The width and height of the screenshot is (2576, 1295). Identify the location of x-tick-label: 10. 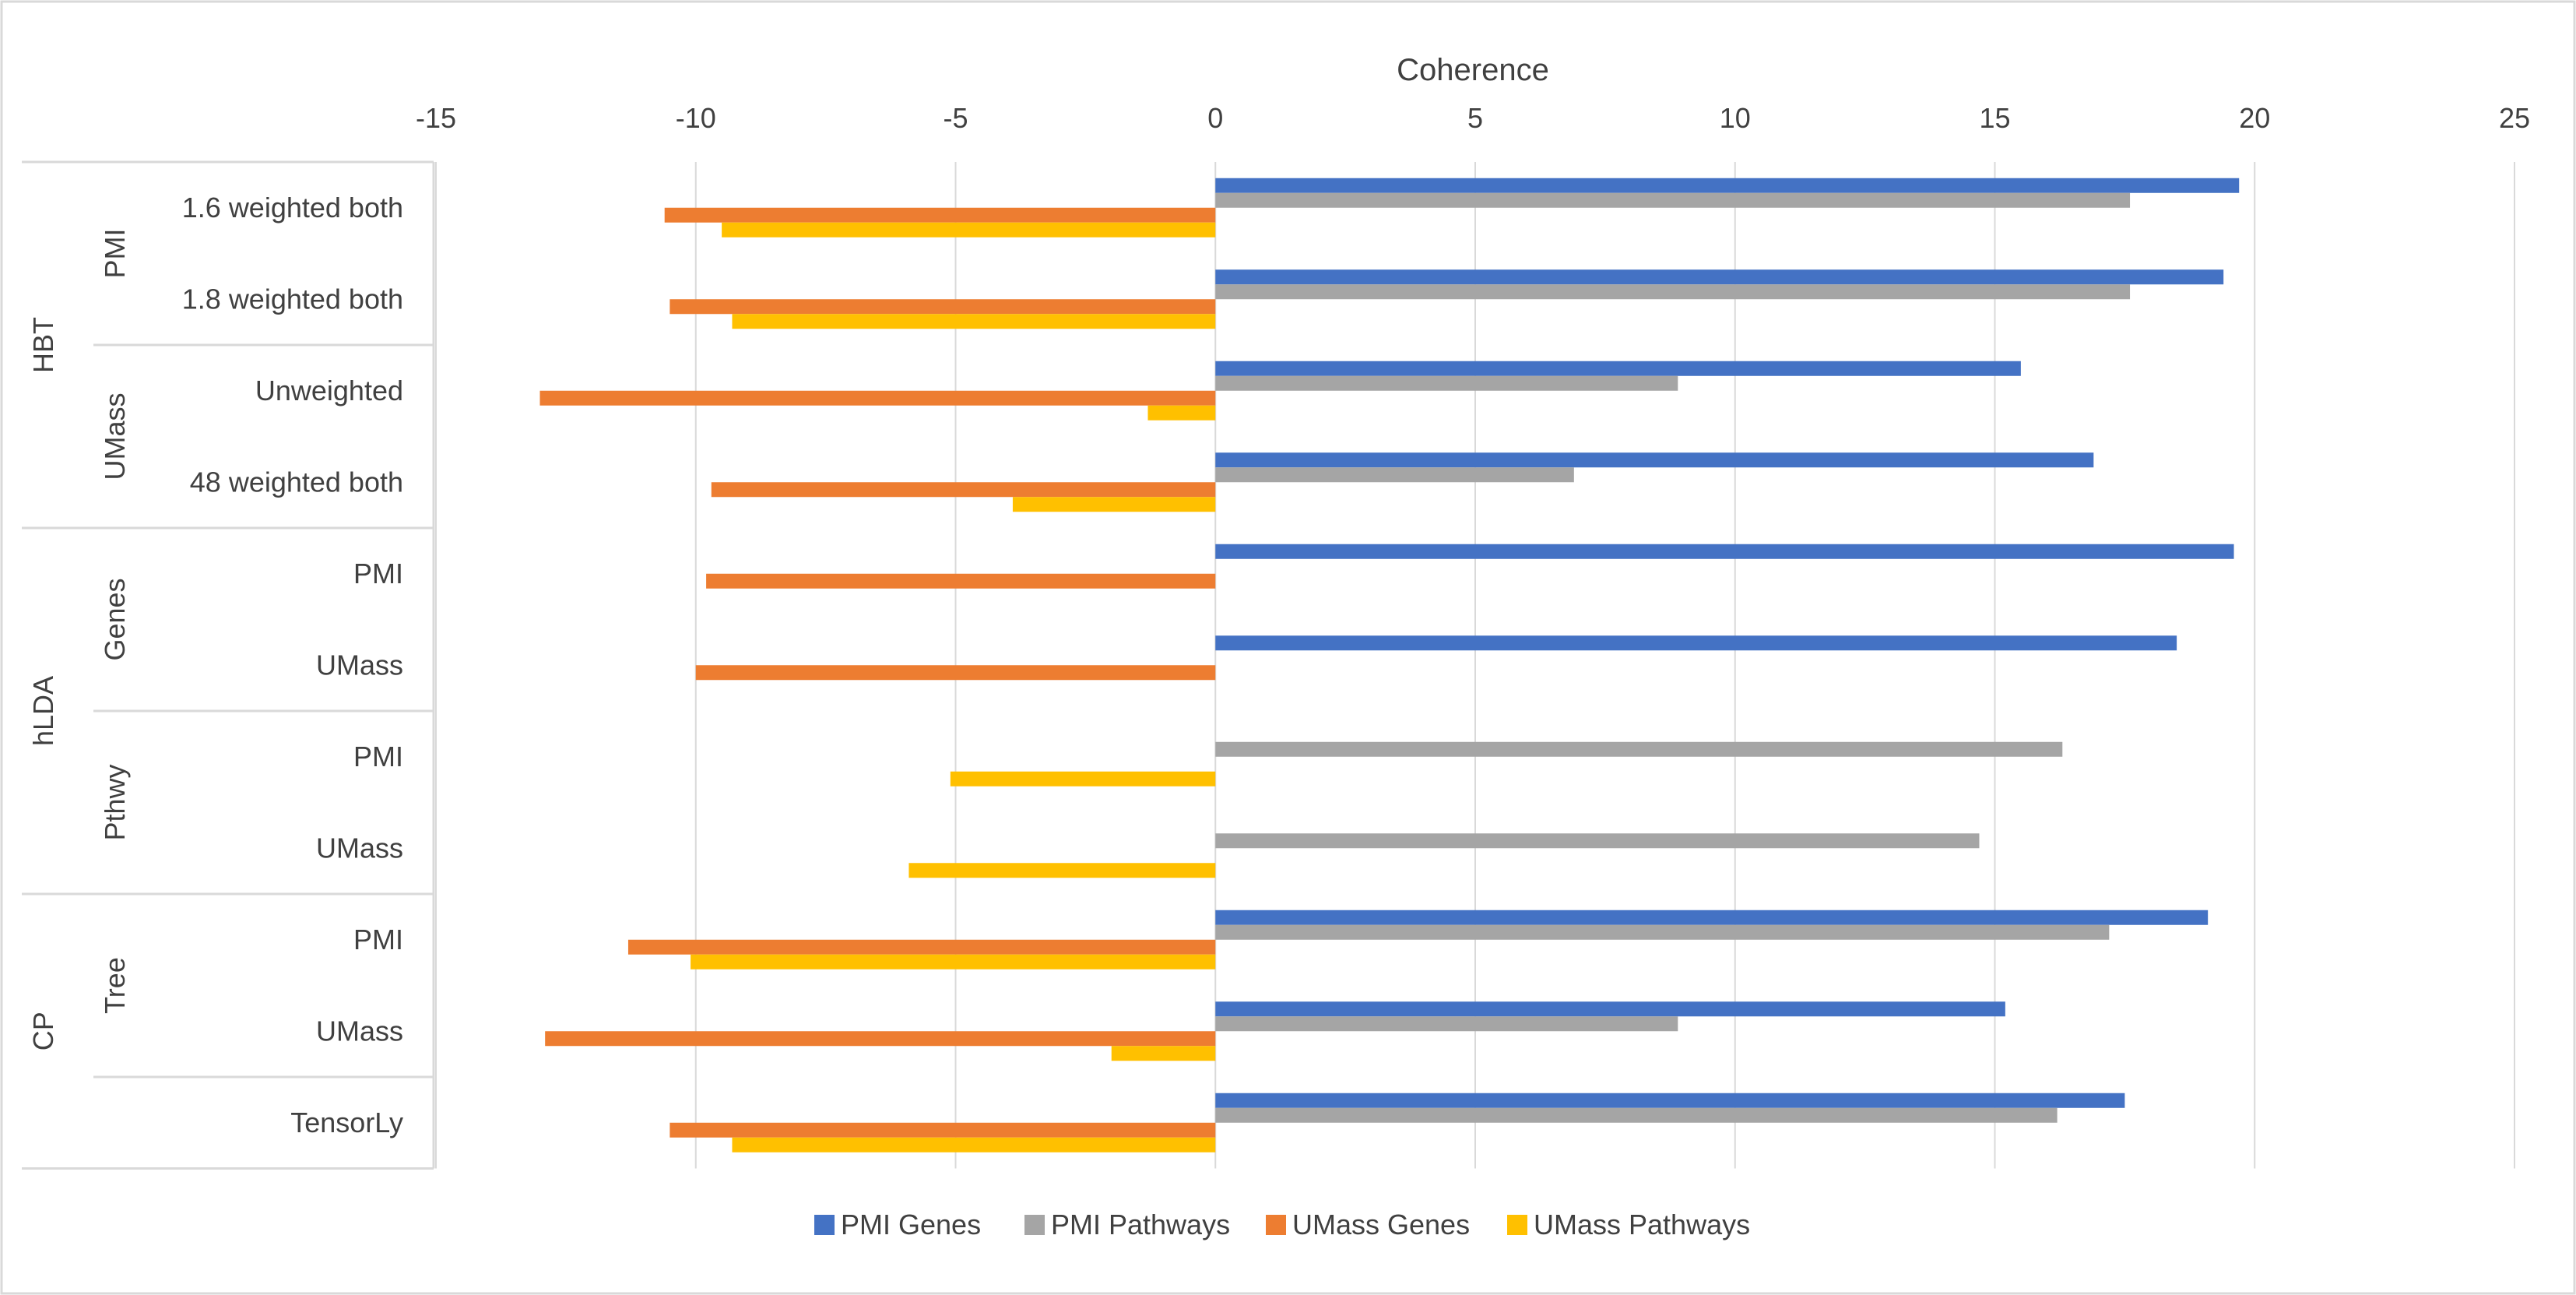
(1735, 118).